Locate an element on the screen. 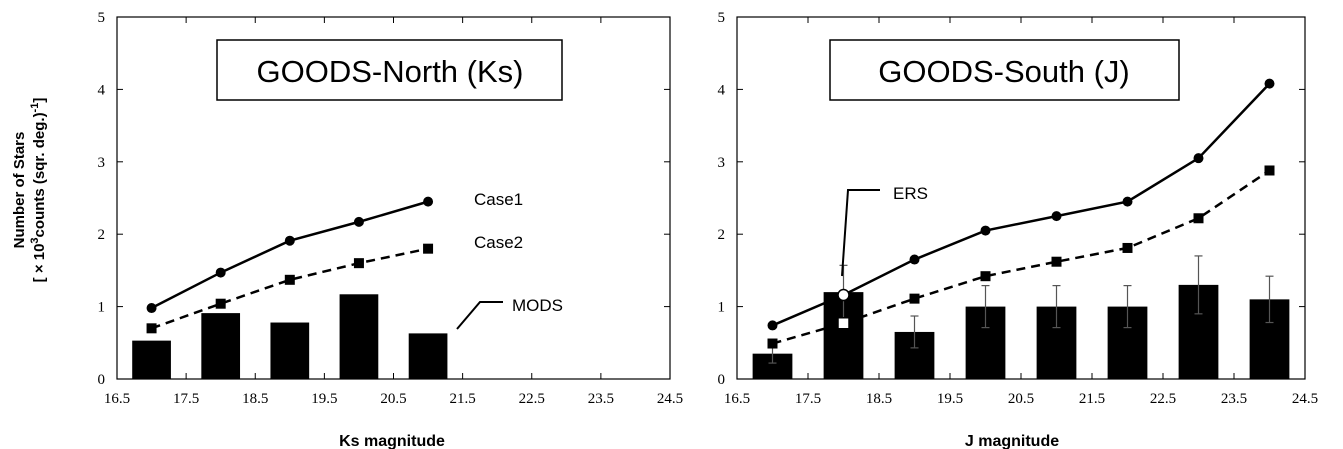 The height and width of the screenshot is (449, 1343). mods-leader-line is located at coordinates (479, 315).